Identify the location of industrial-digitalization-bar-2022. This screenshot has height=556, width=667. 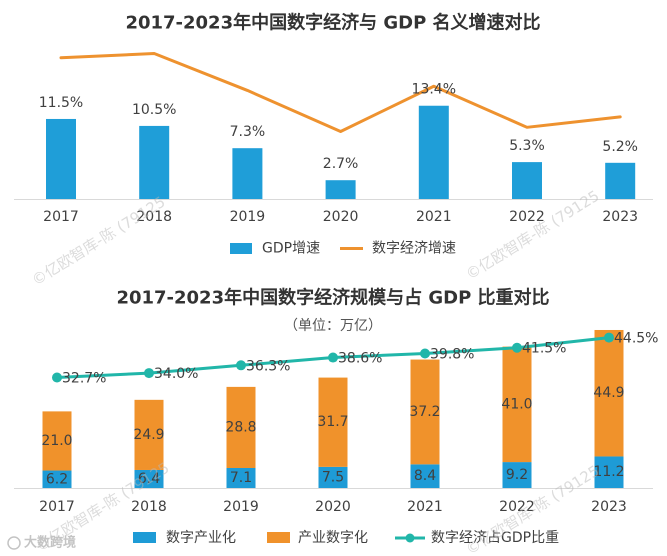
(517, 404).